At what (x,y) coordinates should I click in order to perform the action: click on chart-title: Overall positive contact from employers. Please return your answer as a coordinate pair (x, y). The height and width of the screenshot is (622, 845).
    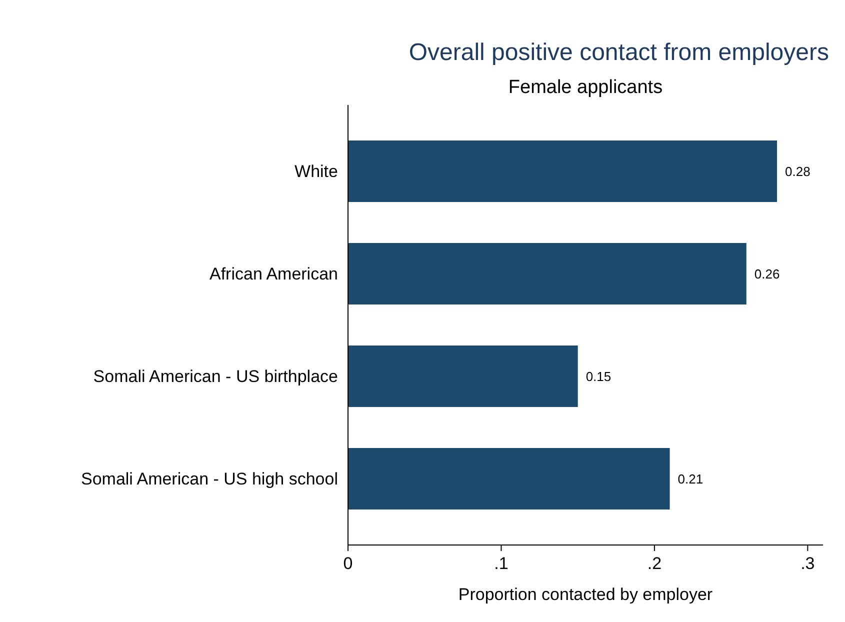
    Looking at the image, I should click on (618, 52).